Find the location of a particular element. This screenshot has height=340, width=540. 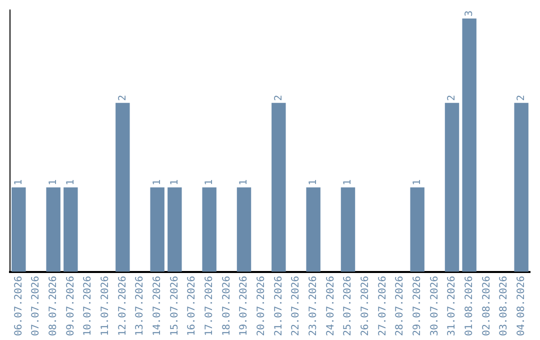

x-tick-label: 18.07.2026 is located at coordinates (226, 306).